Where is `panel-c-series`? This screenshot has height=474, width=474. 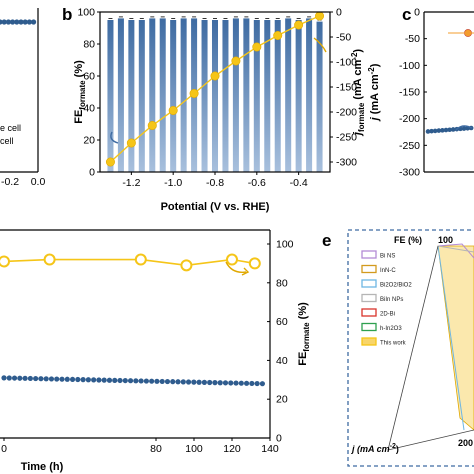
panel-c-series is located at coordinates (449, 81).